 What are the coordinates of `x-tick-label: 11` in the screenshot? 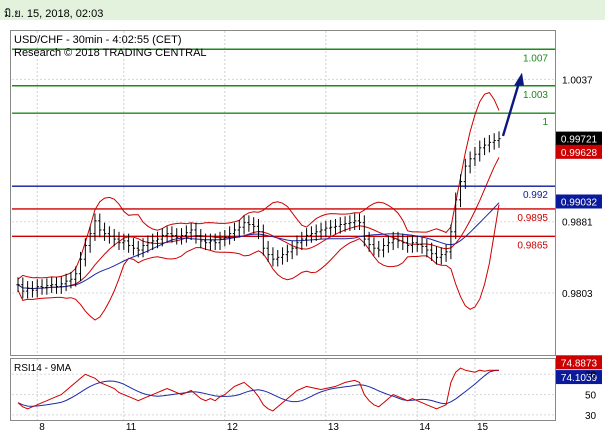 It's located at (131, 427).